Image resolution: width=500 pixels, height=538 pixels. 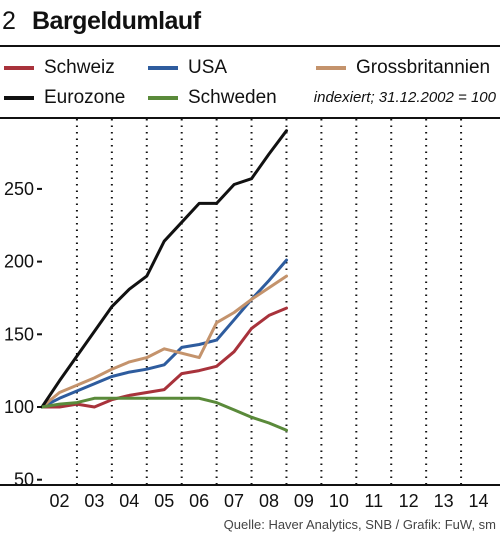 I want to click on y-tick-label: 250, so click(x=19, y=189).